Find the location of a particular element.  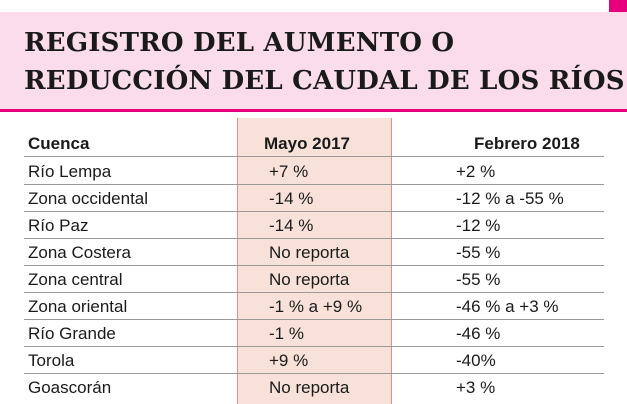

table-row: Zona central No reporta -55 % is located at coordinates (325, 279).